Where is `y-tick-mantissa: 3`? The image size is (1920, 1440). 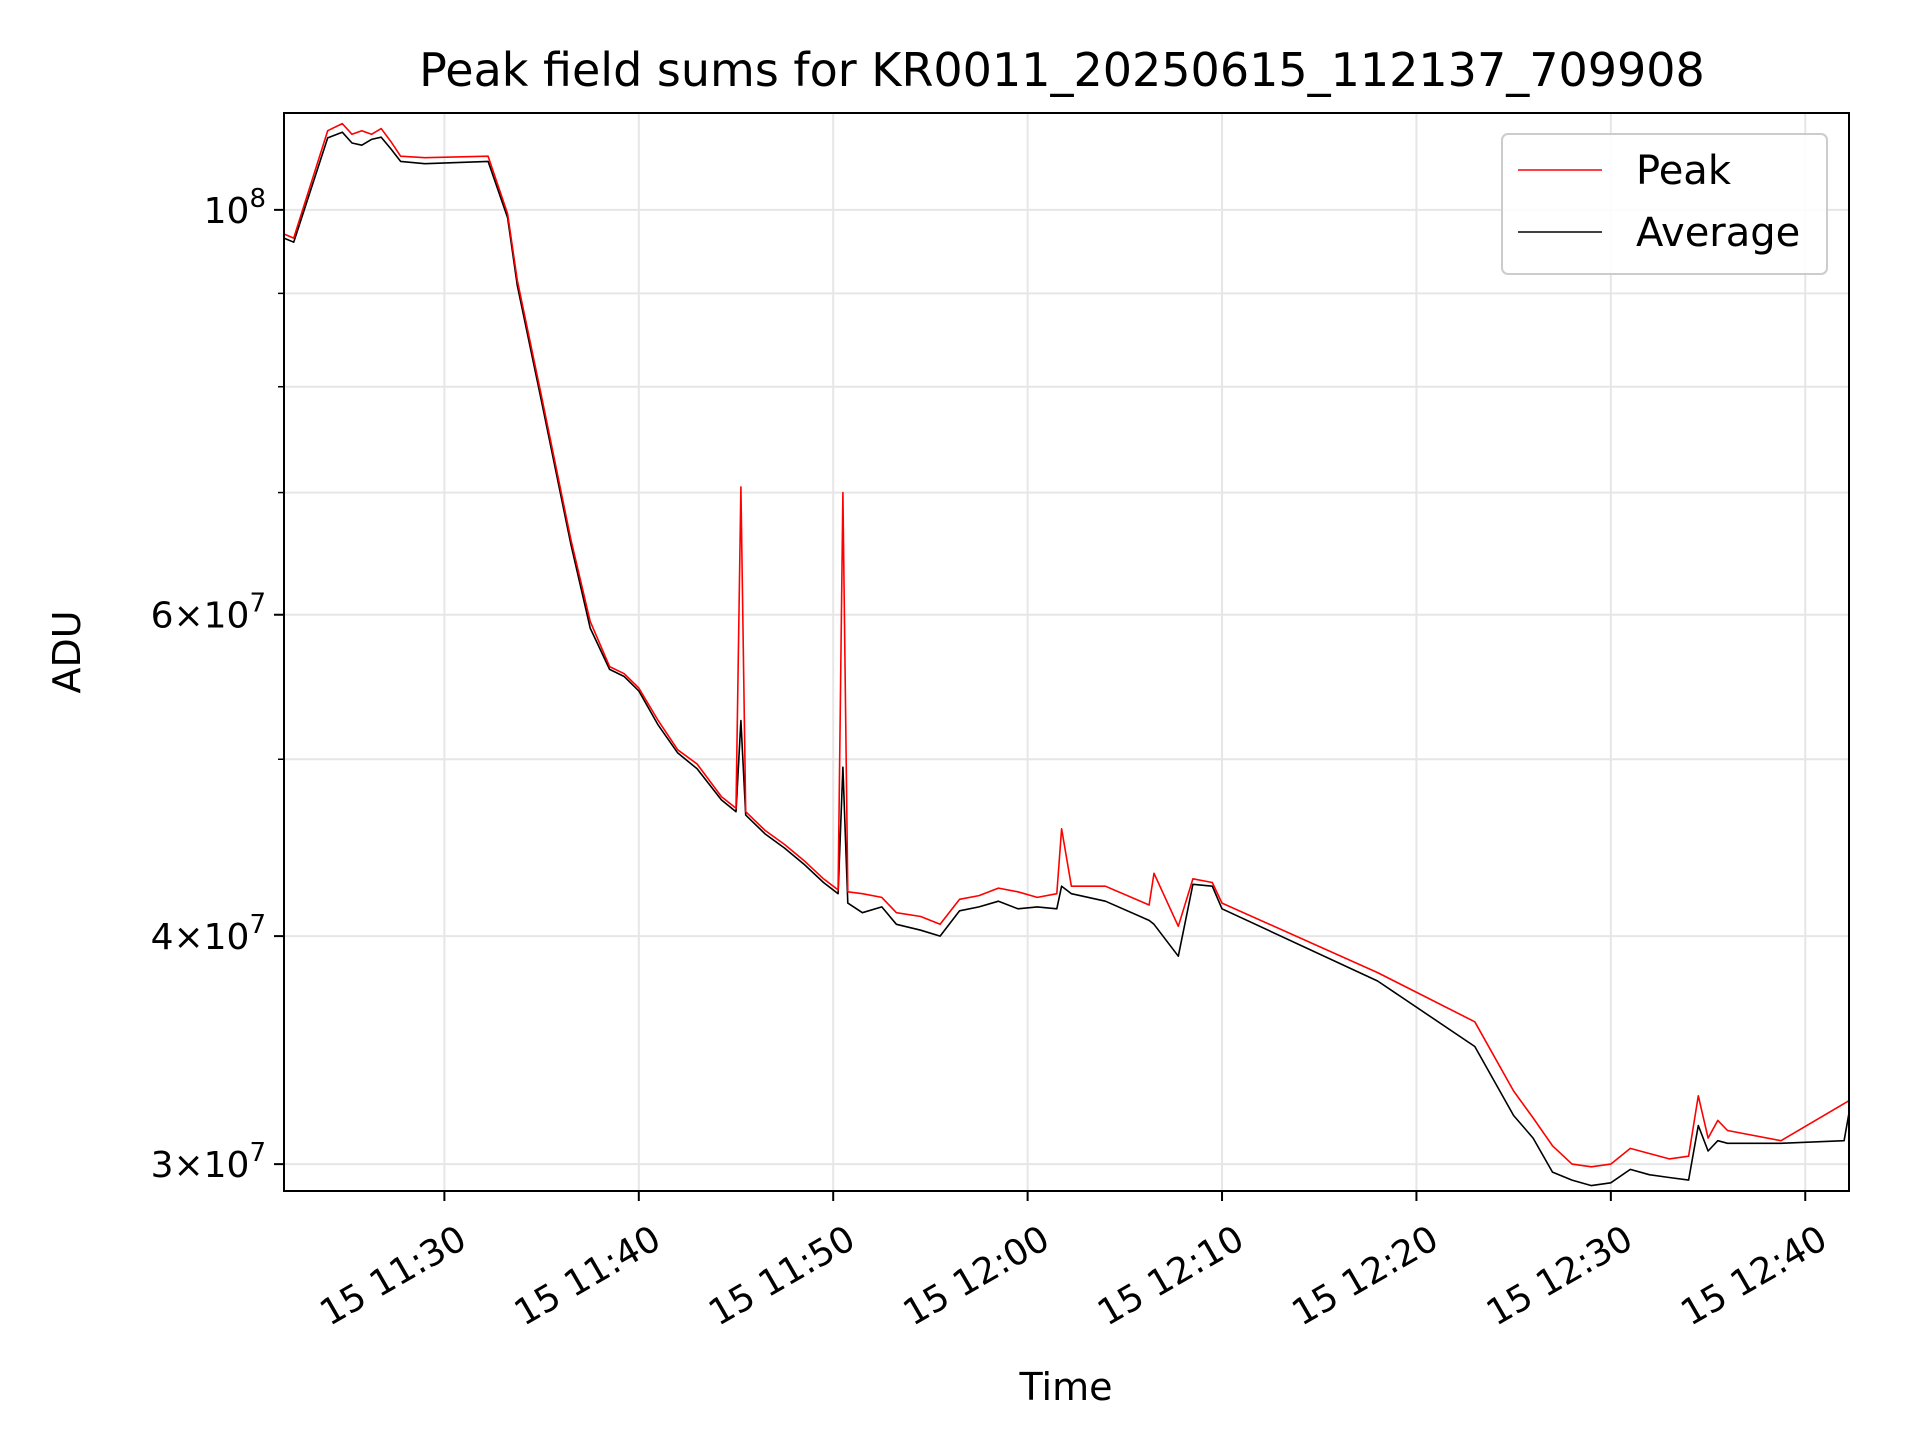 y-tick-mantissa: 3 is located at coordinates (162, 1165).